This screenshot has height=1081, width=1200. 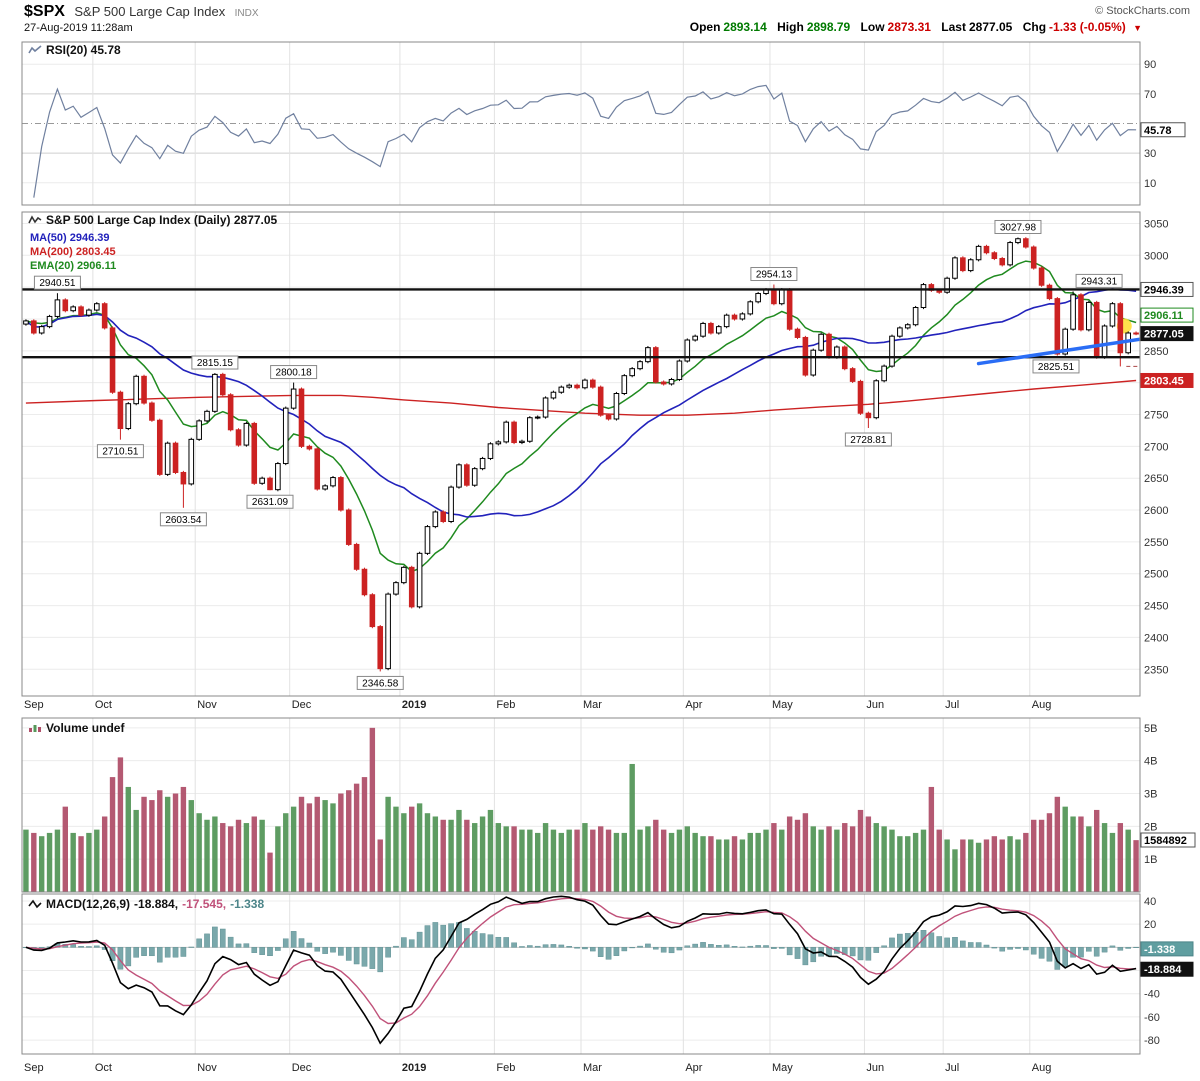 What do you see at coordinates (1152, 995) in the screenshot?
I see `svg-text: -40` at bounding box center [1152, 995].